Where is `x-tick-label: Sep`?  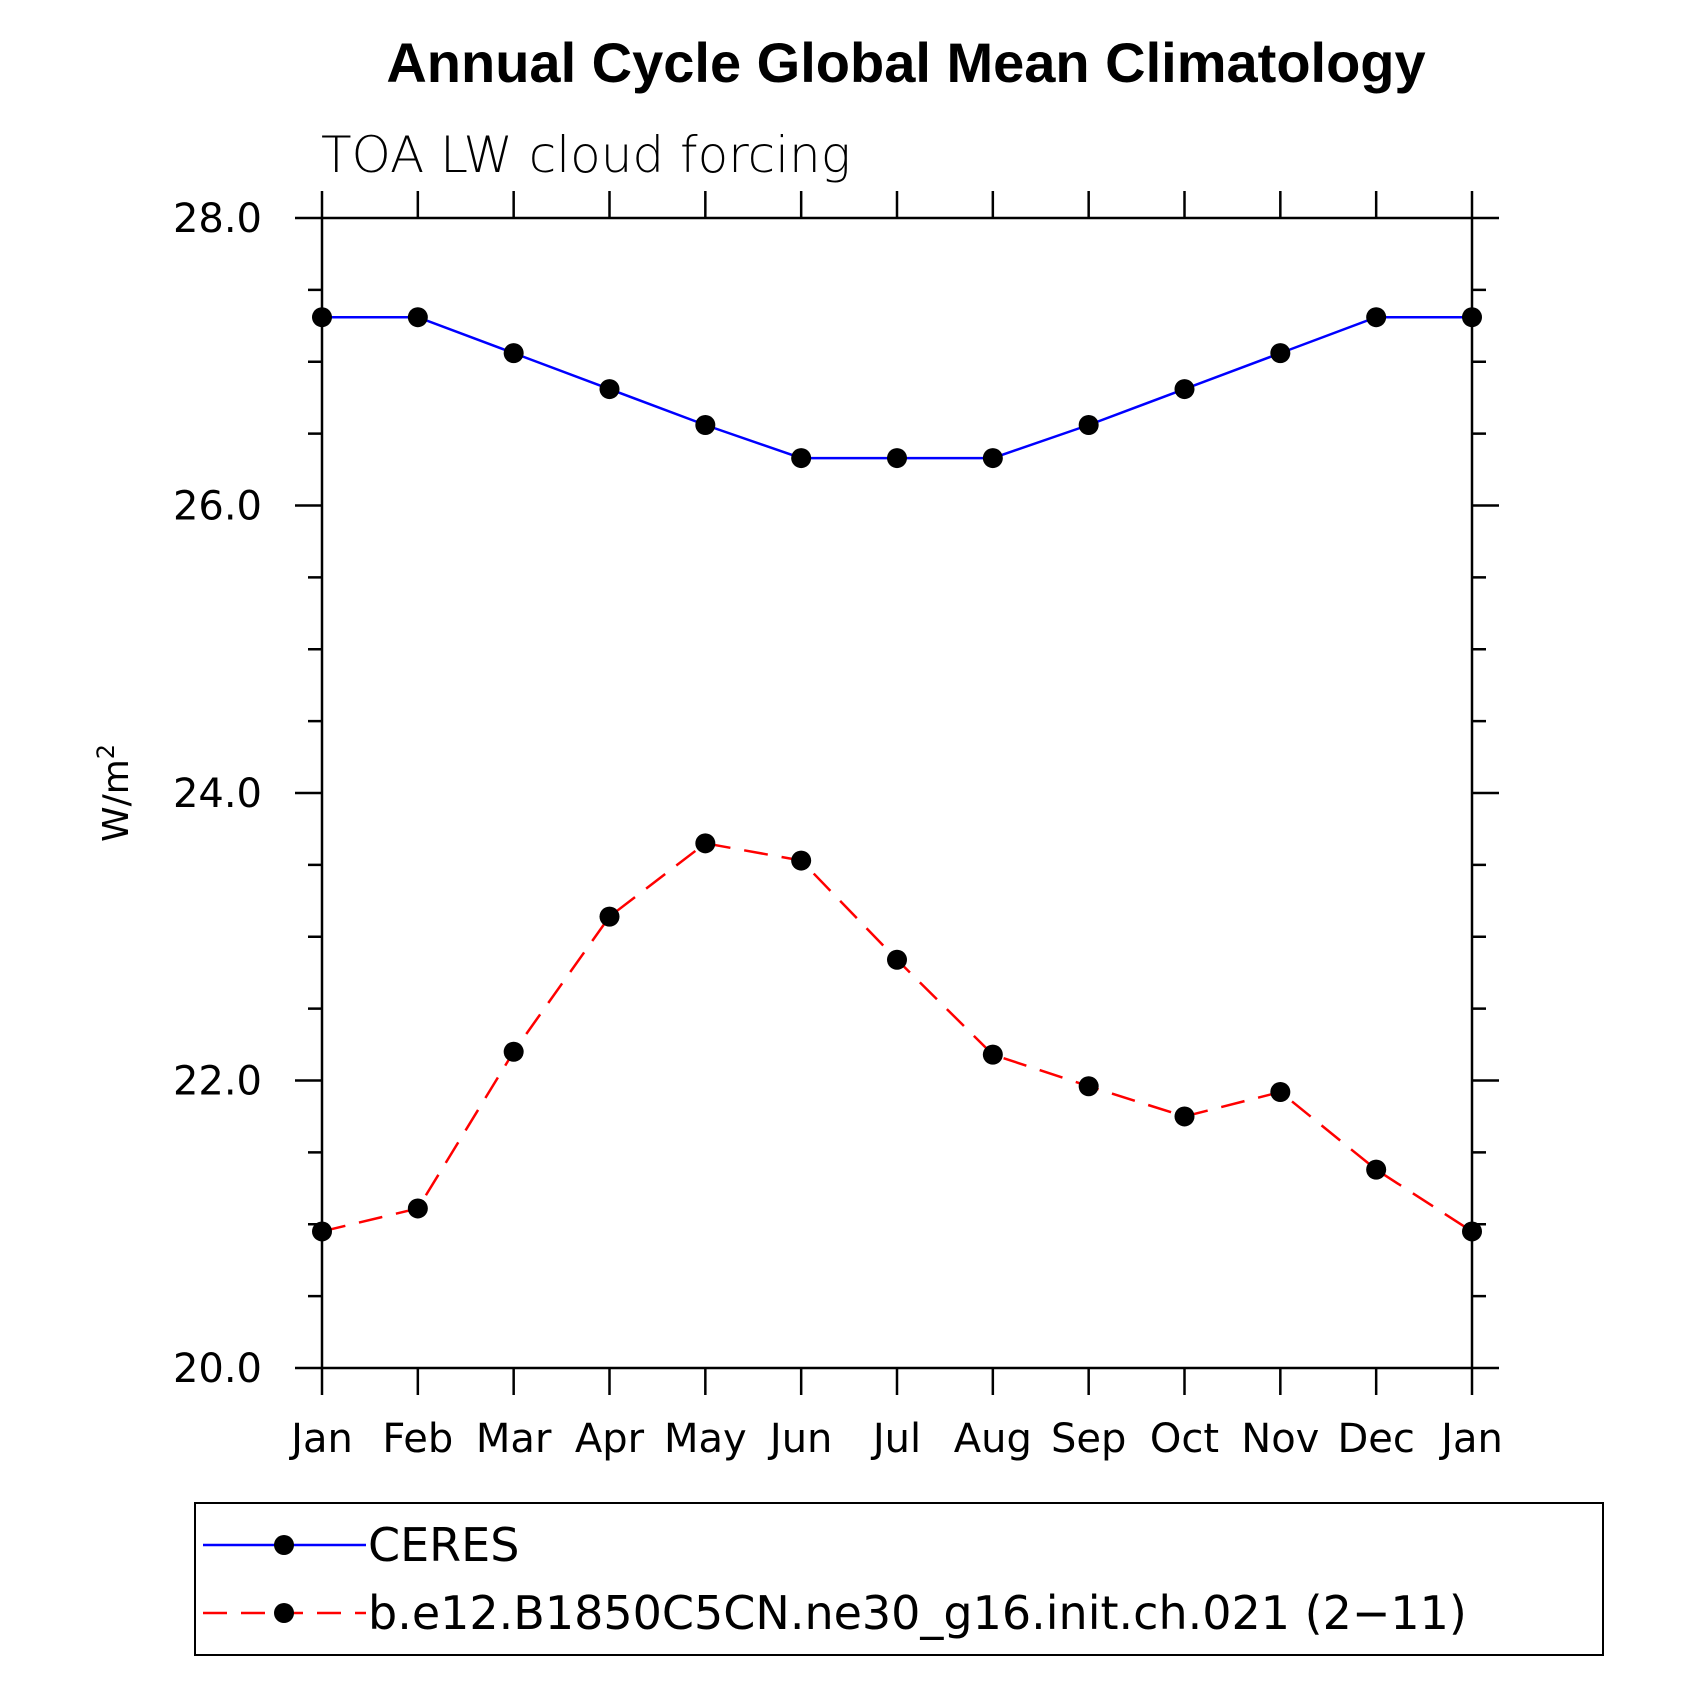 x-tick-label: Sep is located at coordinates (1088, 1439).